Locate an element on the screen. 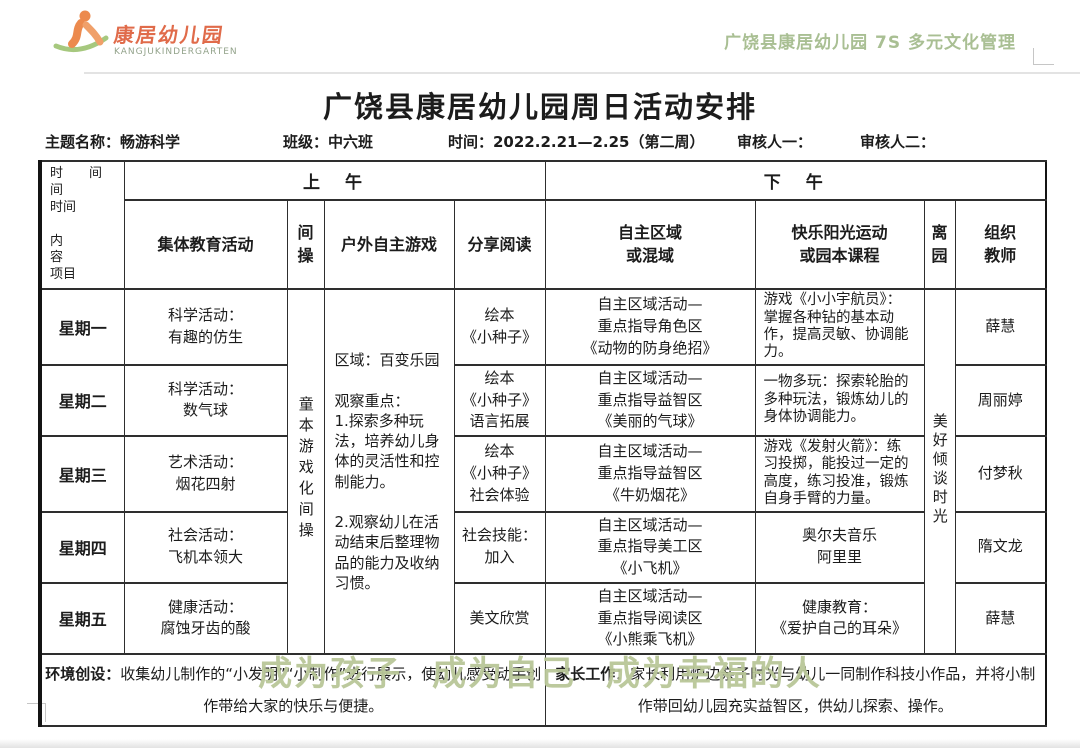 The width and height of the screenshot is (1080, 748). free-zone-cell: 自主区域活动— 重点指导阅读区 《小熊乘飞机》 is located at coordinates (650, 618).